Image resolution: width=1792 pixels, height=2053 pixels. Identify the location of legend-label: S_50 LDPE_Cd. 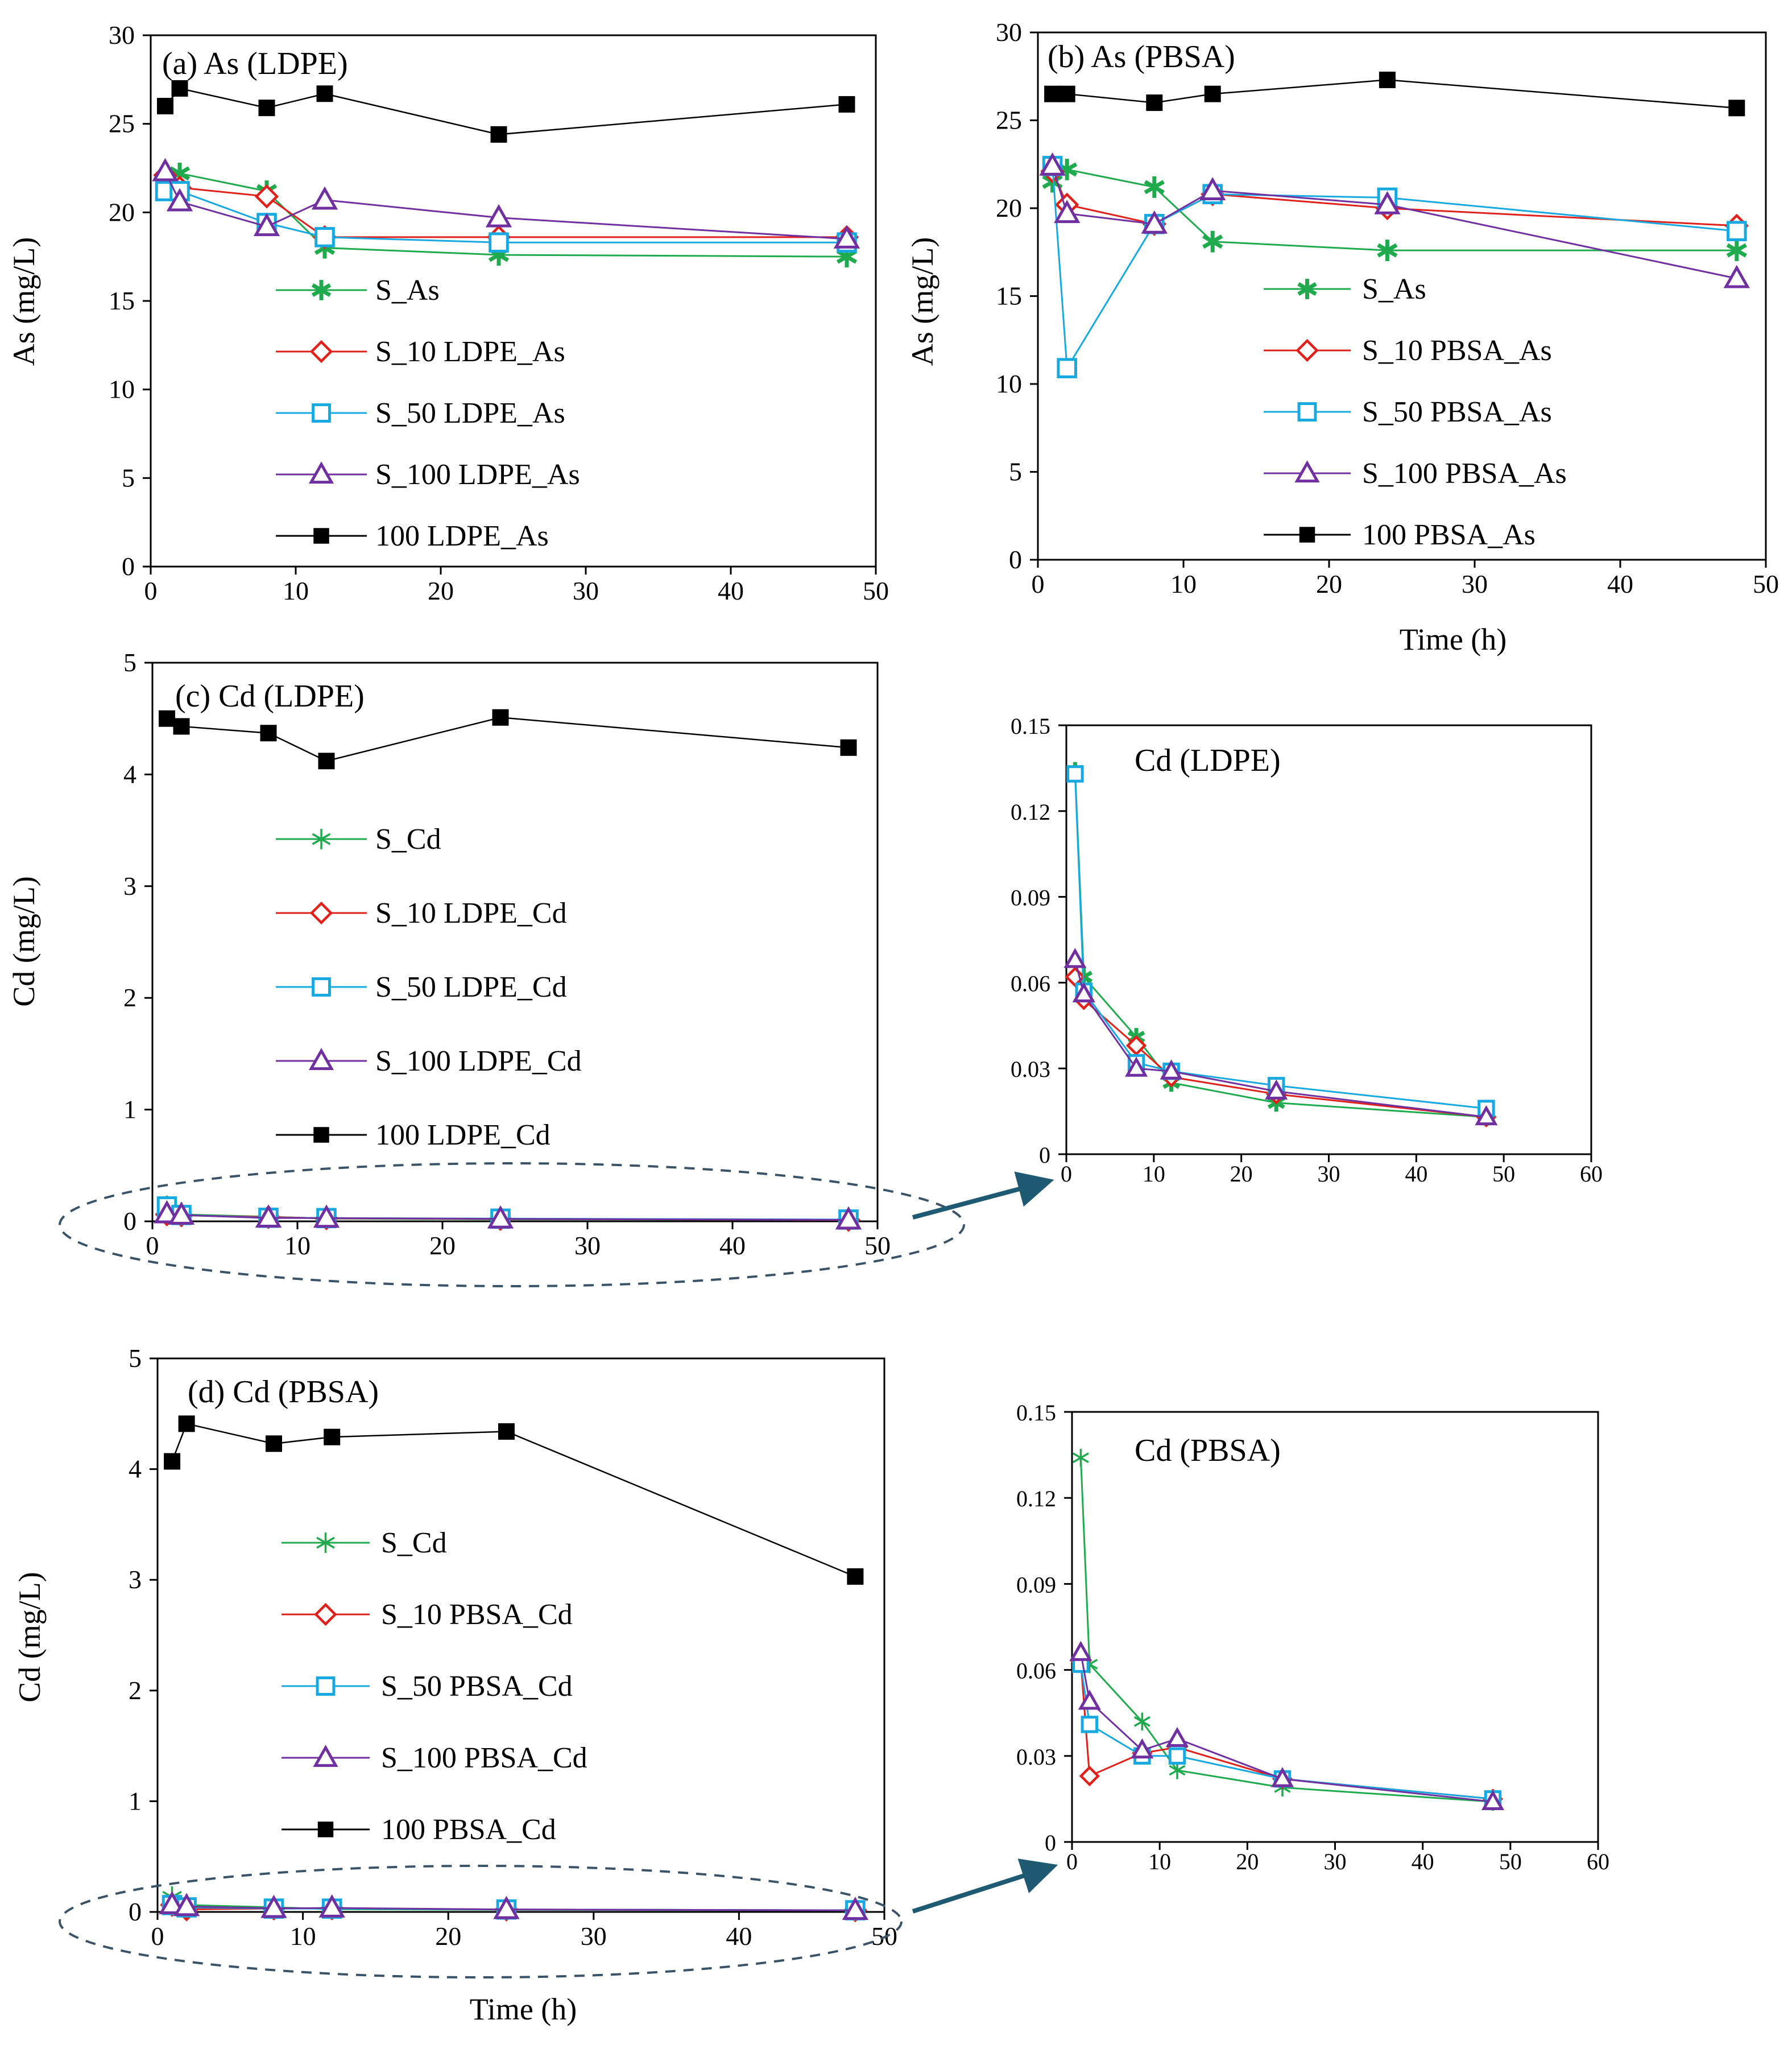
(471, 987).